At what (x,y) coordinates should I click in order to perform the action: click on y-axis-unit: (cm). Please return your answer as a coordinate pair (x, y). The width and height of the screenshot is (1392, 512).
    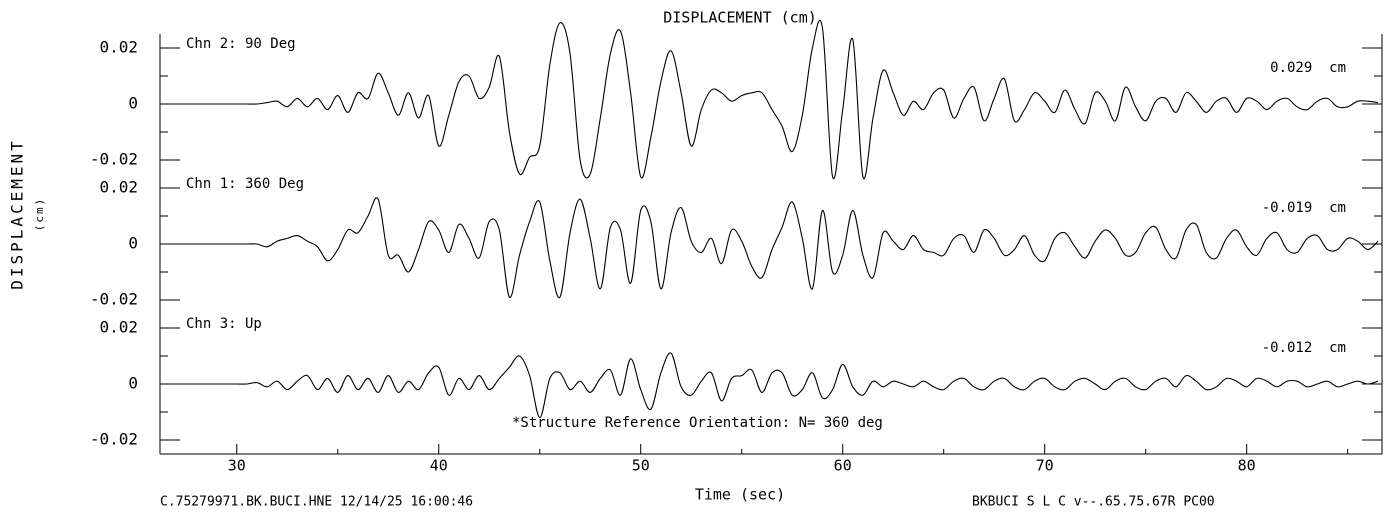
    Looking at the image, I should click on (39, 214).